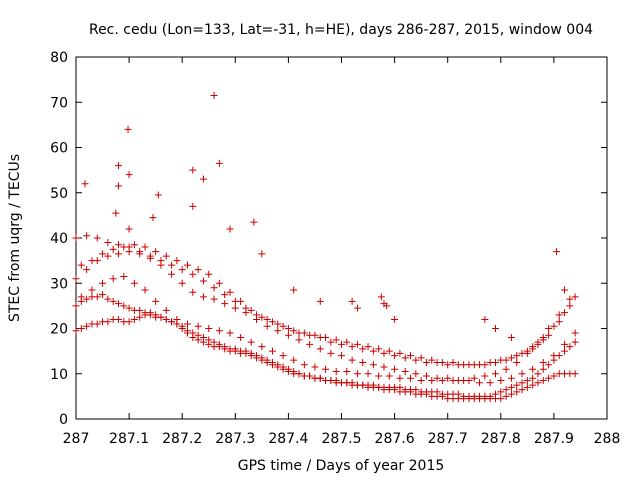  Describe the element at coordinates (448, 439) in the screenshot. I see `x-tick-label: 287.7` at that location.